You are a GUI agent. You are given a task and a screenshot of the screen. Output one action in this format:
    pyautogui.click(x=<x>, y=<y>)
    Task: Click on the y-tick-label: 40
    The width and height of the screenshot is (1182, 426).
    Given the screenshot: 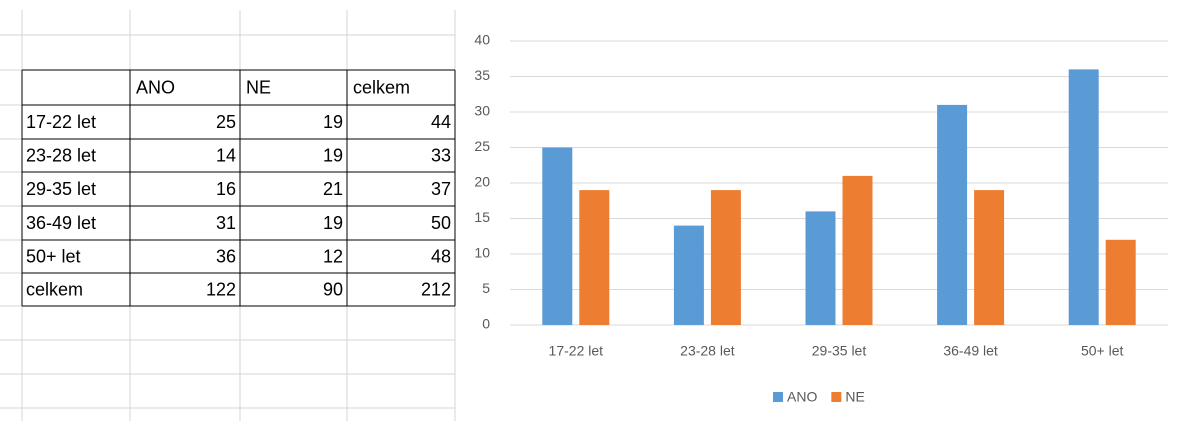 What is the action you would take?
    pyautogui.click(x=482, y=40)
    